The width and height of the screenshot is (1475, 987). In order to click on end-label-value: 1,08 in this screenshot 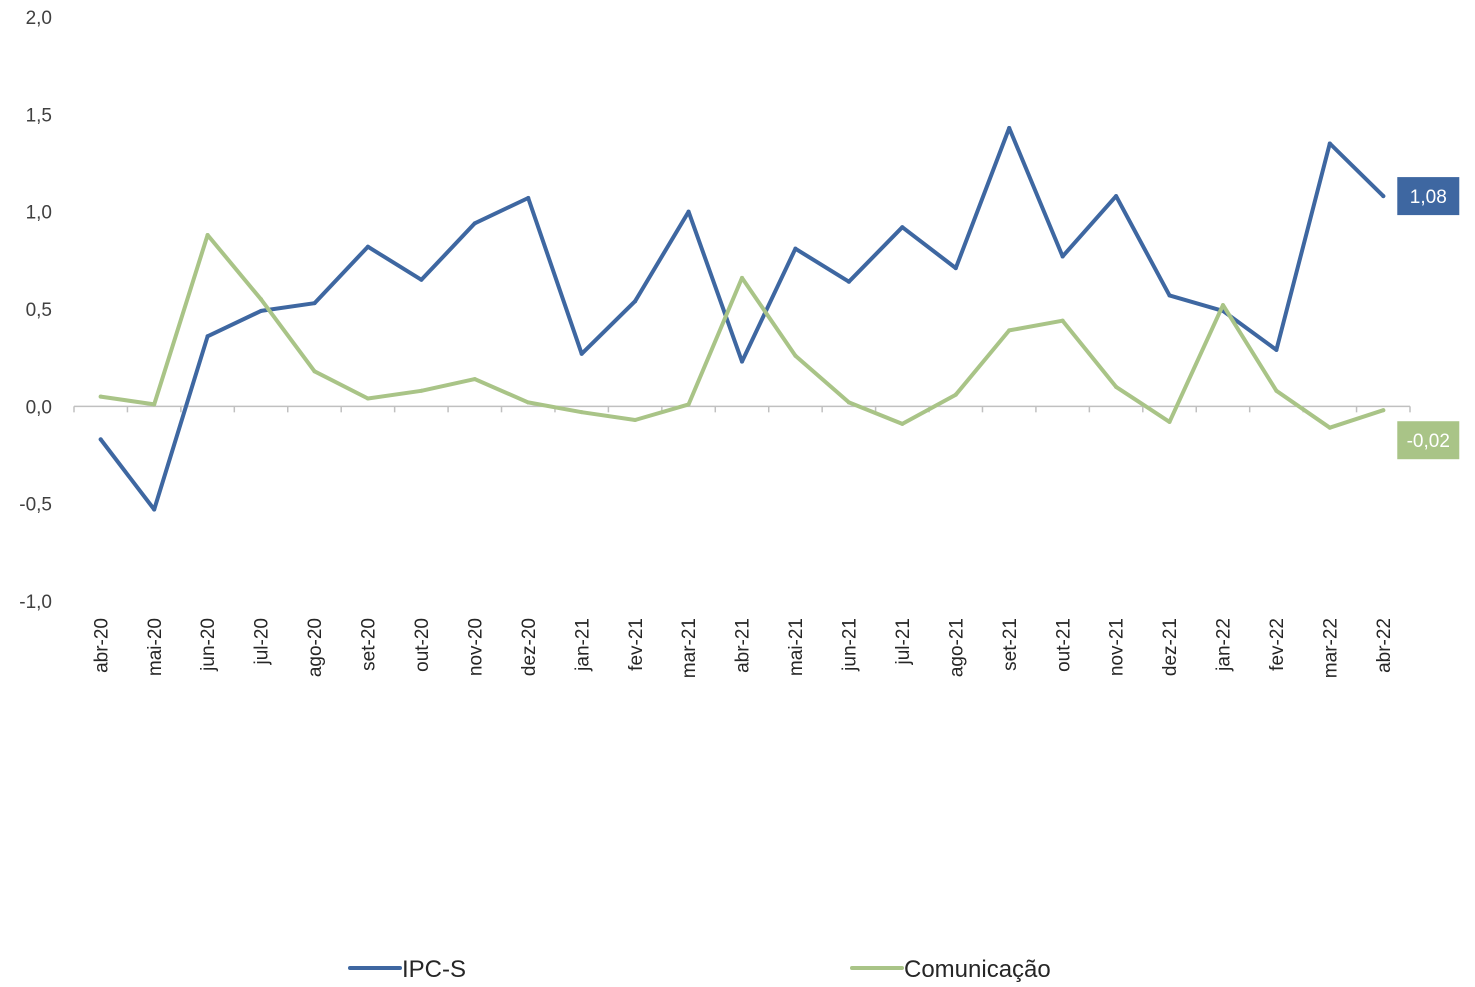, I will do `click(1428, 197)`.